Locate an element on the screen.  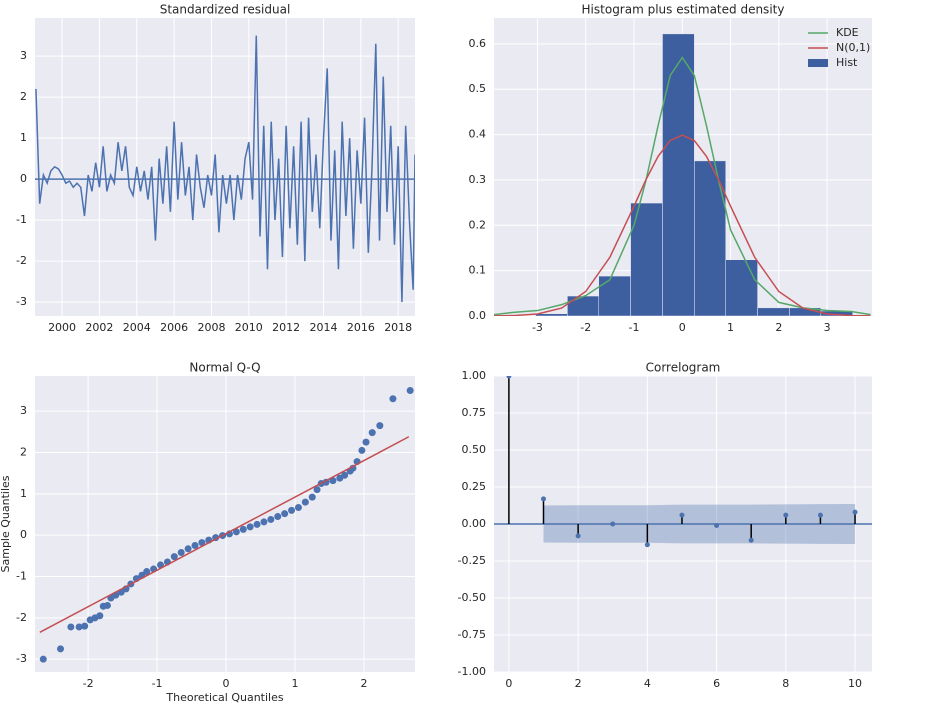
x-tick-label: 0 is located at coordinates (682, 327).